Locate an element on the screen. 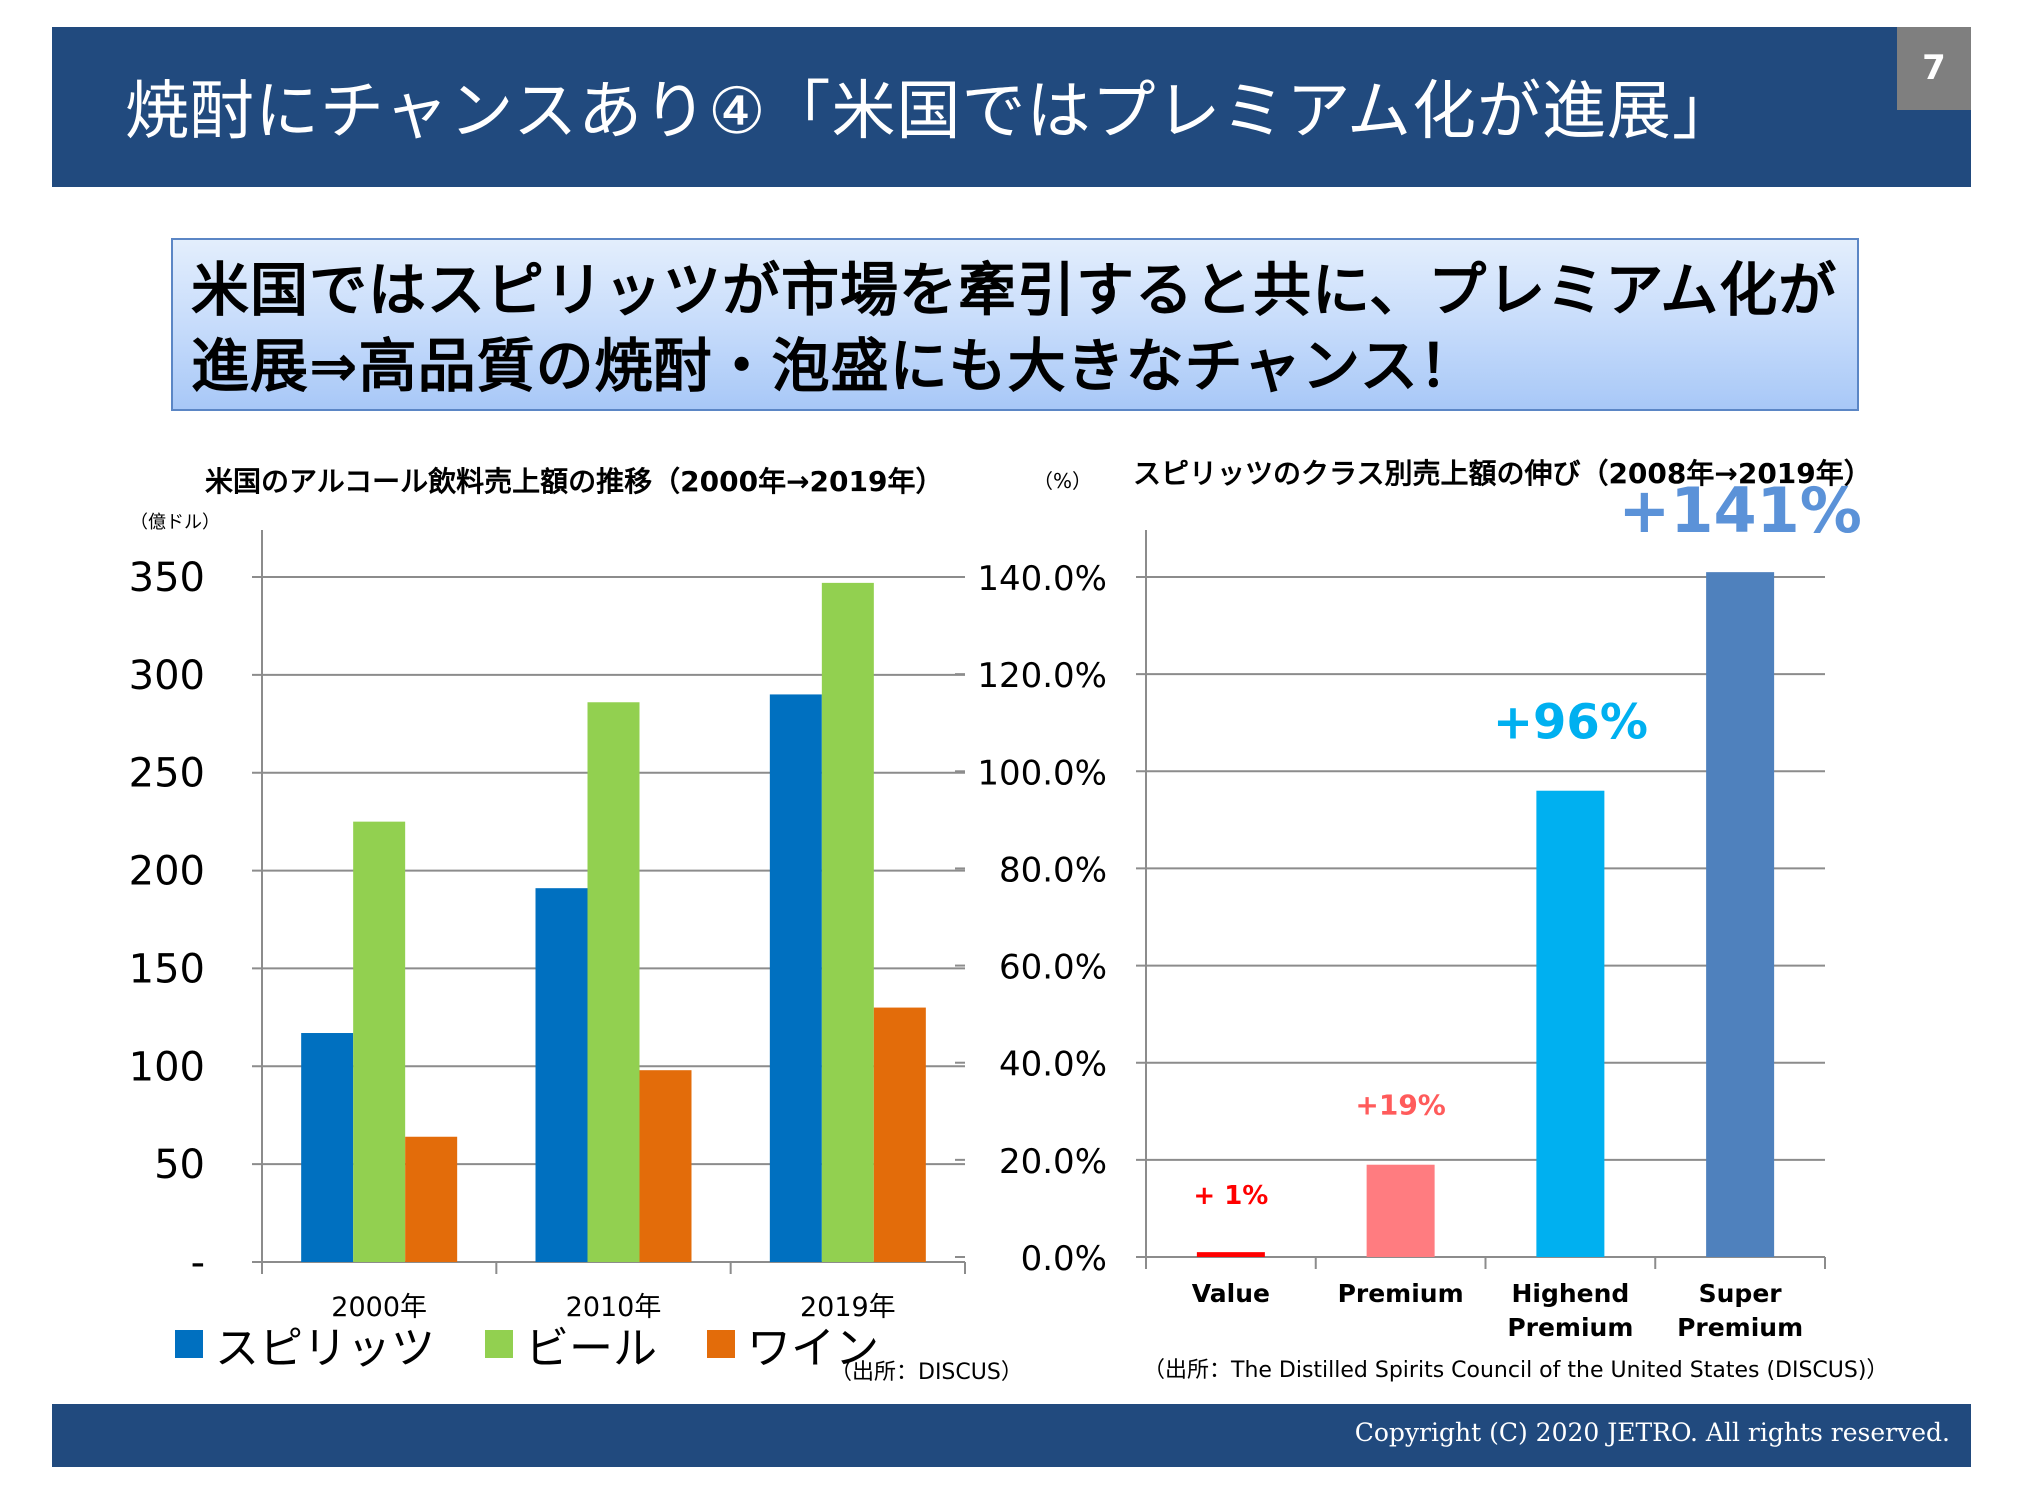  left-y-tick-label: 350 is located at coordinates (167, 578).